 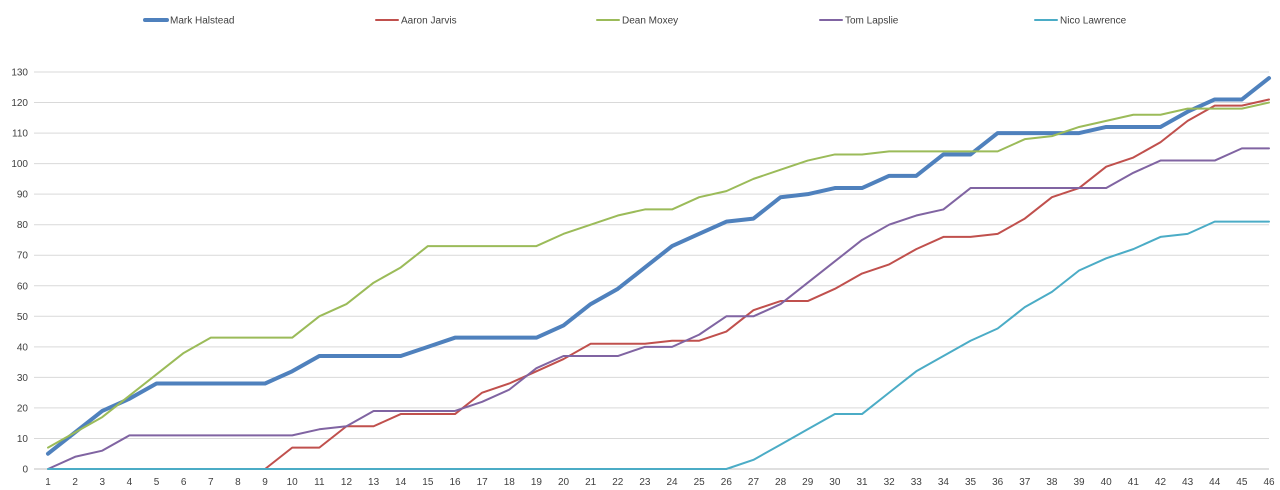 I want to click on x-tick-label: 42, so click(x=1161, y=482).